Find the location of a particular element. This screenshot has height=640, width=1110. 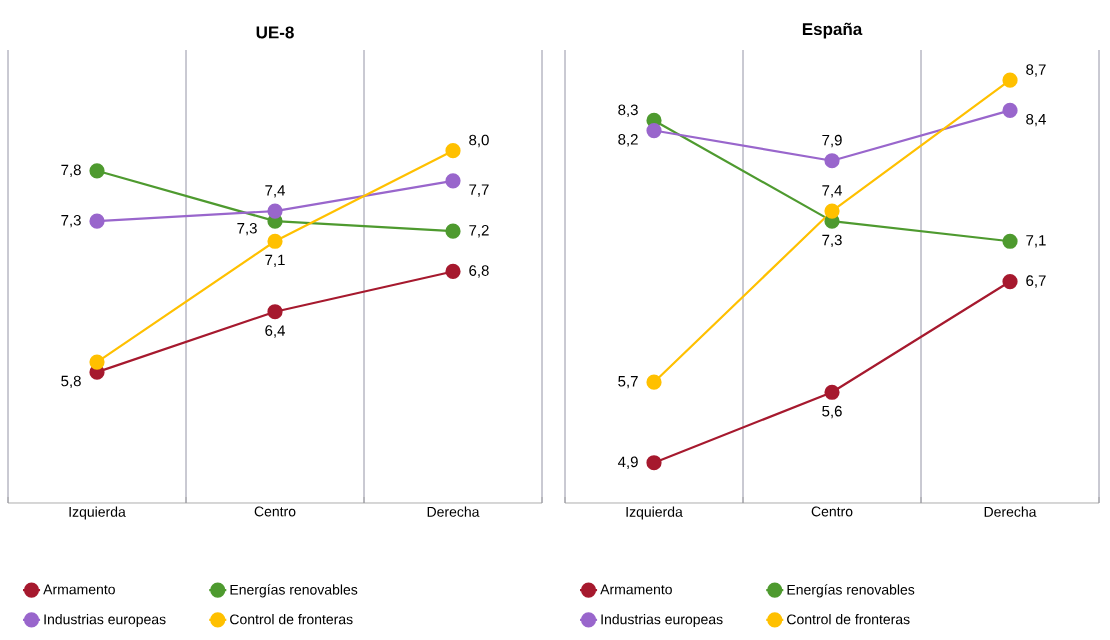

chart-title: UE-8 is located at coordinates (275, 32).